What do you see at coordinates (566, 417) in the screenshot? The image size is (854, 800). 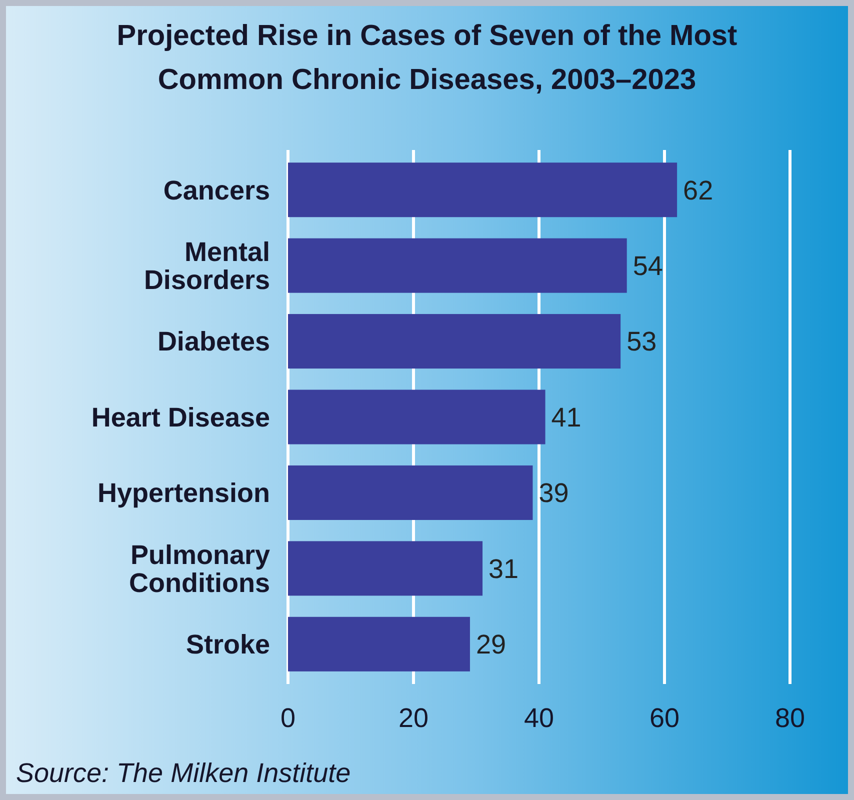 I see `data-label: 41` at bounding box center [566, 417].